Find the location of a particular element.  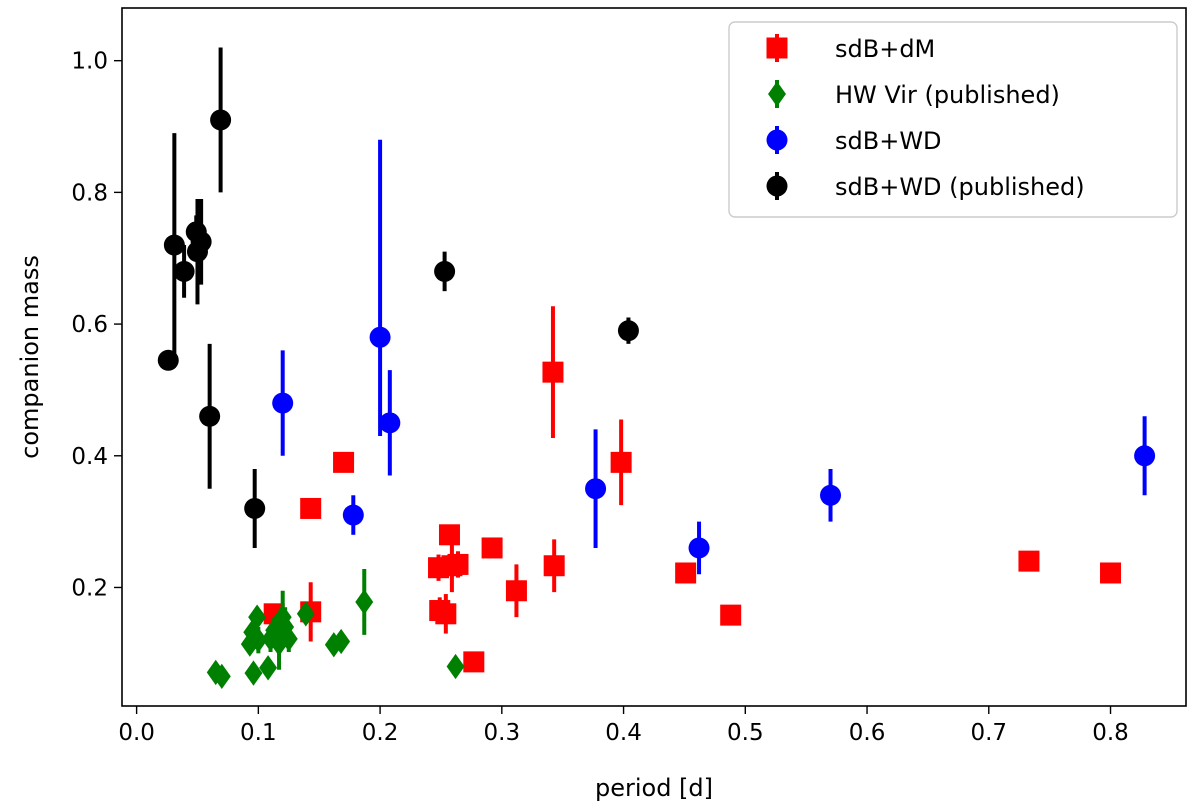

y-tick-label: 0.8 is located at coordinates (89, 193).